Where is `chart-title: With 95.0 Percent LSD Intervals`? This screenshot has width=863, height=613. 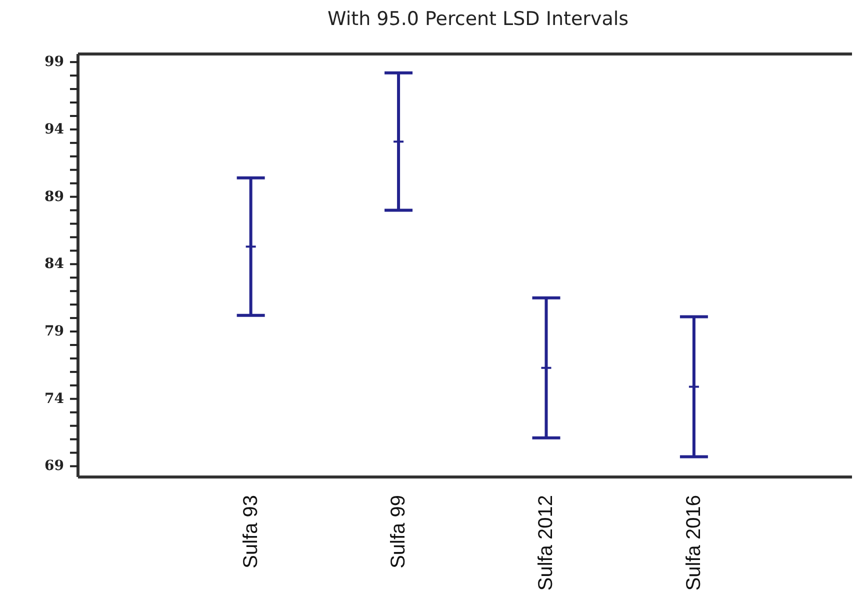 chart-title: With 95.0 Percent LSD Intervals is located at coordinates (478, 20).